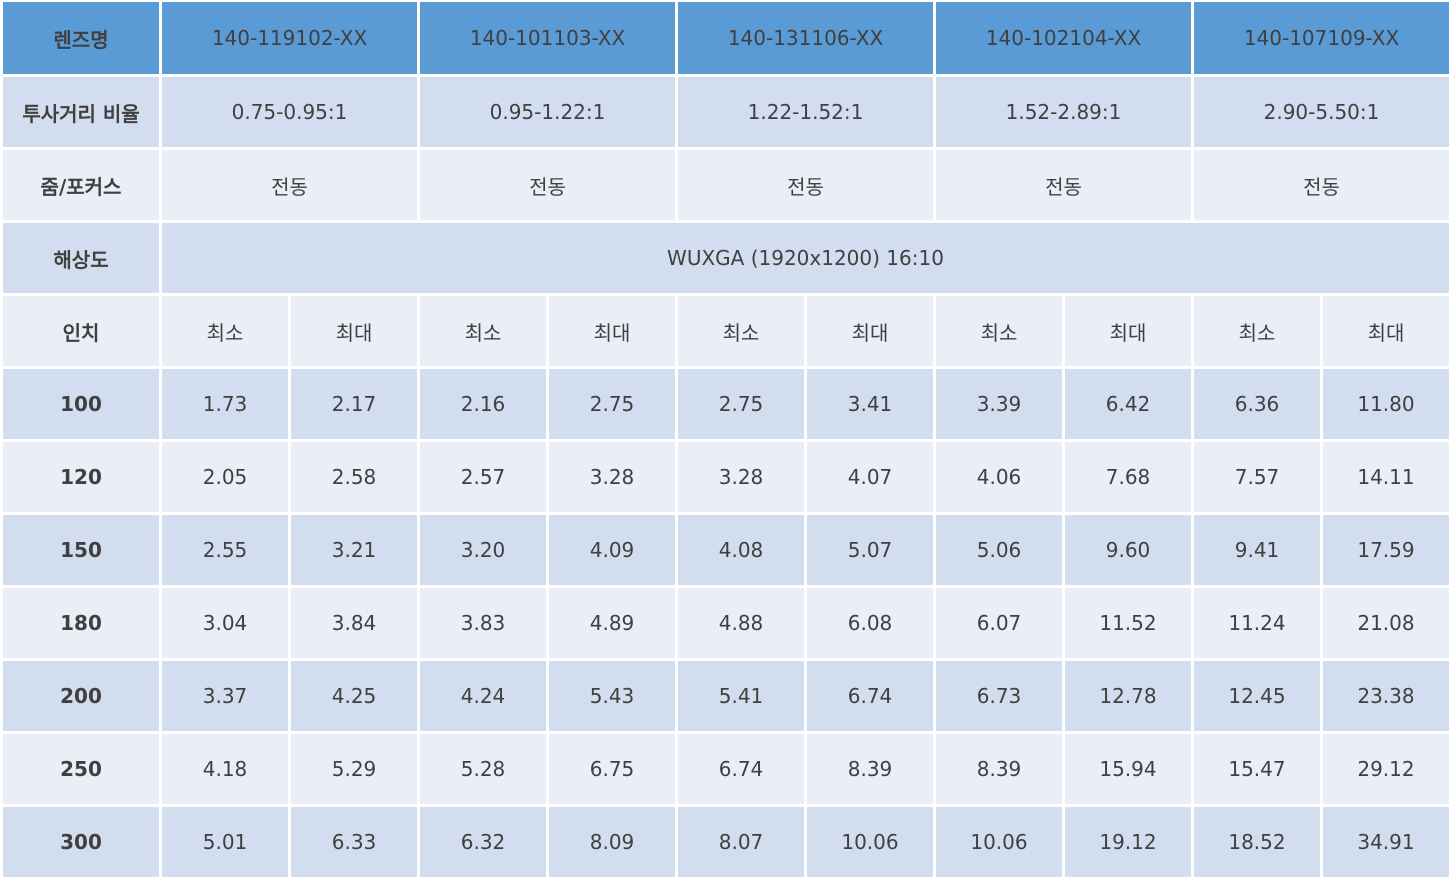 The image size is (1456, 888). What do you see at coordinates (1386, 623) in the screenshot?
I see `max-distance-cell: 21.08` at bounding box center [1386, 623].